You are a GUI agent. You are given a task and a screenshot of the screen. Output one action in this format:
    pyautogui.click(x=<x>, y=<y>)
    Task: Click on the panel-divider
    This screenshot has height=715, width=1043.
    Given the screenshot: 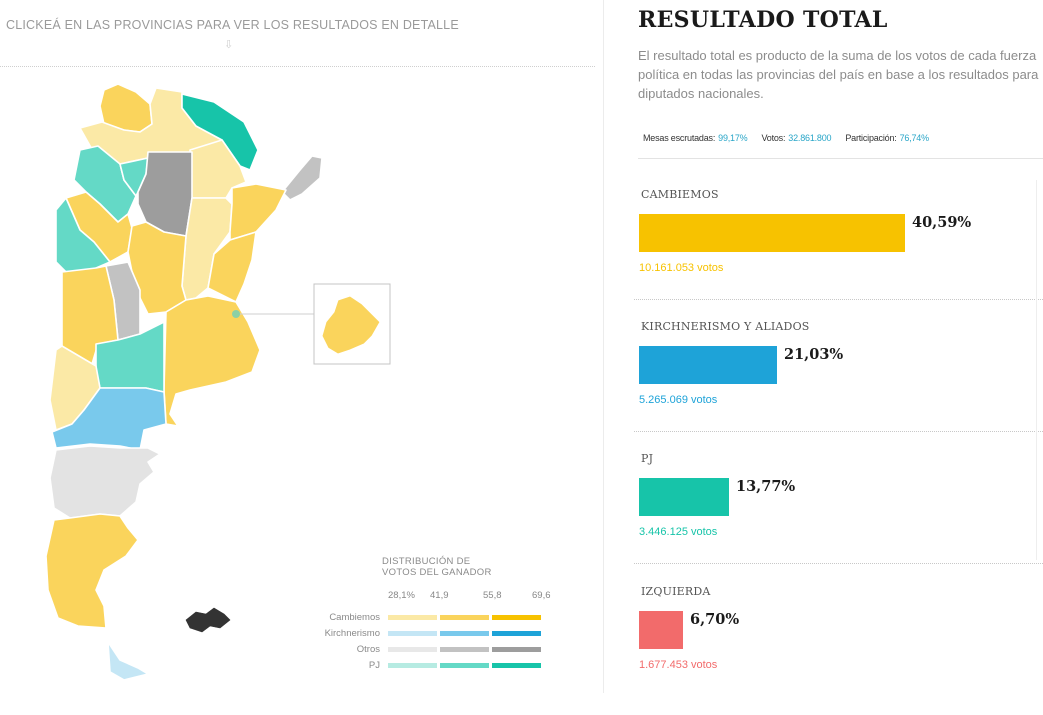 What is the action you would take?
    pyautogui.click(x=603, y=346)
    